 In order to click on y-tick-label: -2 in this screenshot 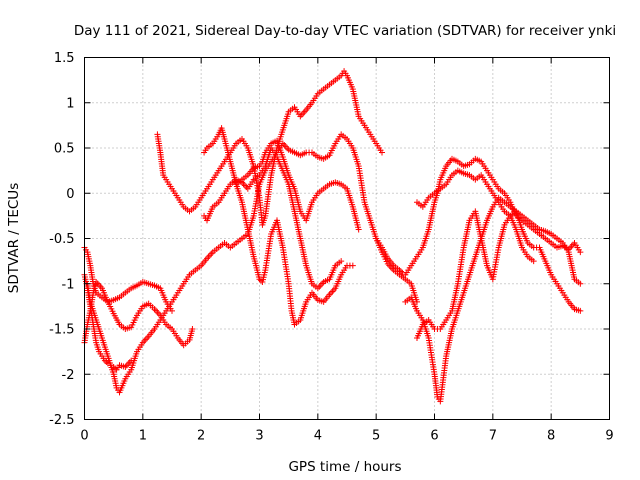, I will do `click(68, 375)`.